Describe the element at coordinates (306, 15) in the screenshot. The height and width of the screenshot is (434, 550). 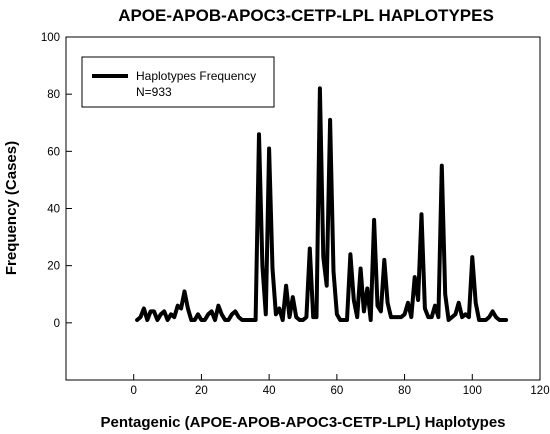
I see `chart-title: APOE-APOB-APOC3-CETP-LPL HAPLOTYPES` at that location.